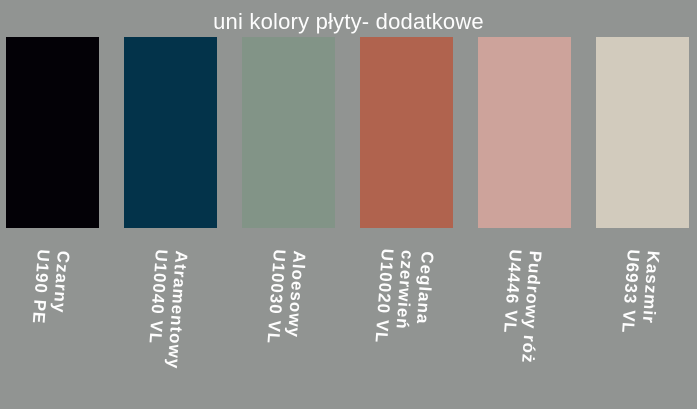  What do you see at coordinates (403, 296) in the screenshot?
I see `swatch-label: Ceglana czerwień U10020 VL` at bounding box center [403, 296].